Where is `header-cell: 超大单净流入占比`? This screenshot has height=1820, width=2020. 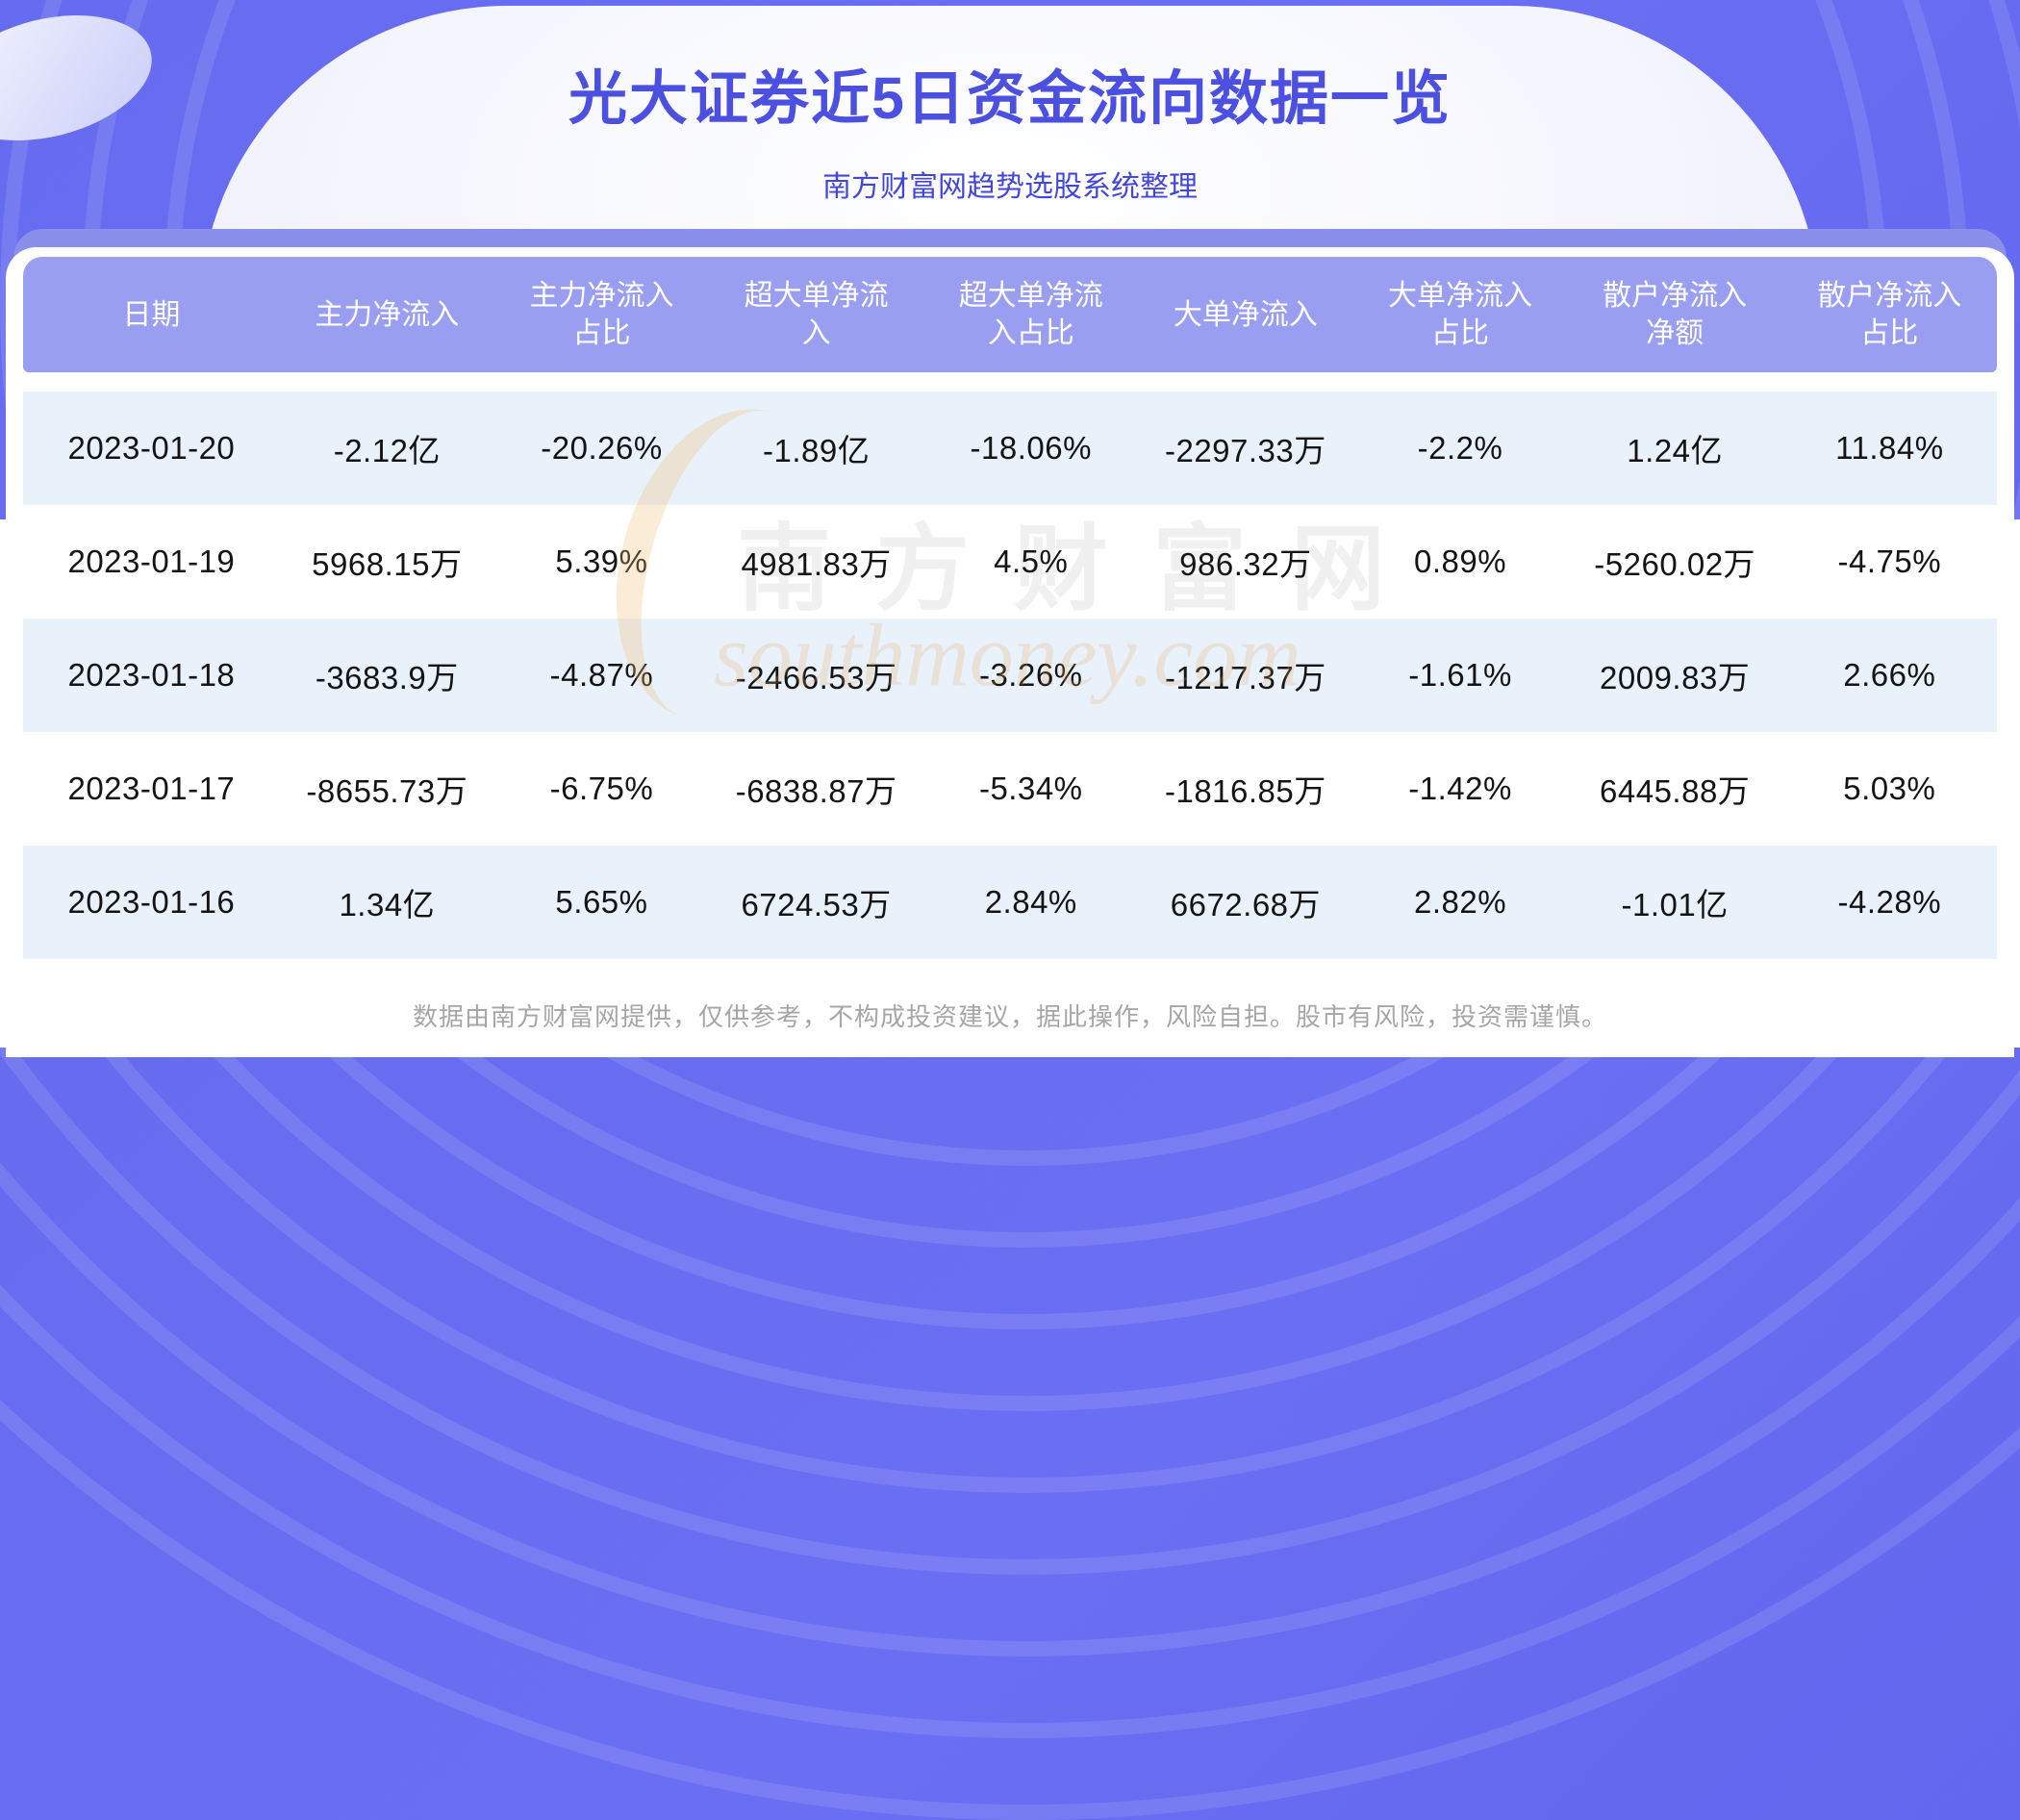 header-cell: 超大单净流入占比 is located at coordinates (1030, 315).